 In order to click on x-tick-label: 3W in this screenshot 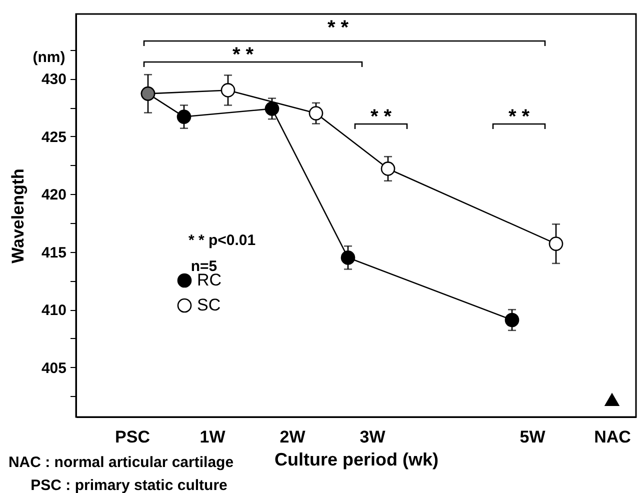, I will do `click(373, 437)`.